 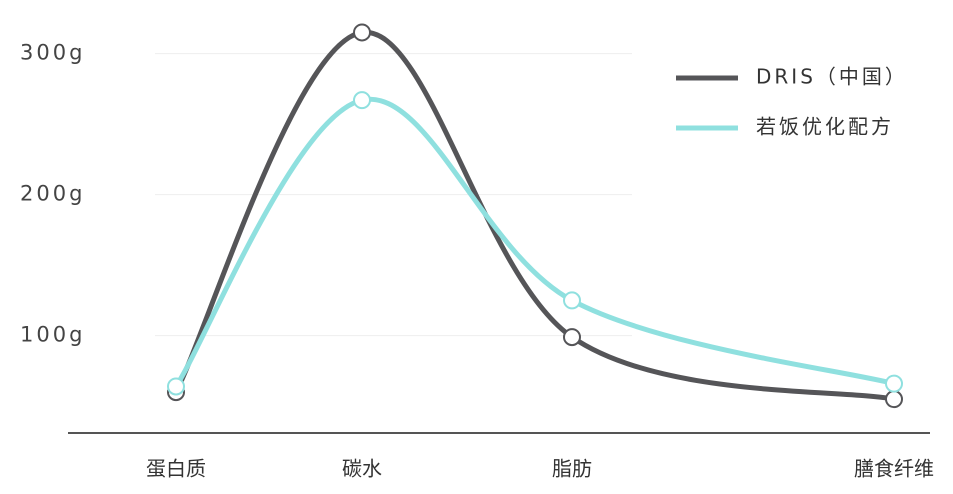 I want to click on x-tick-label: 蛋白质, so click(x=176, y=469).